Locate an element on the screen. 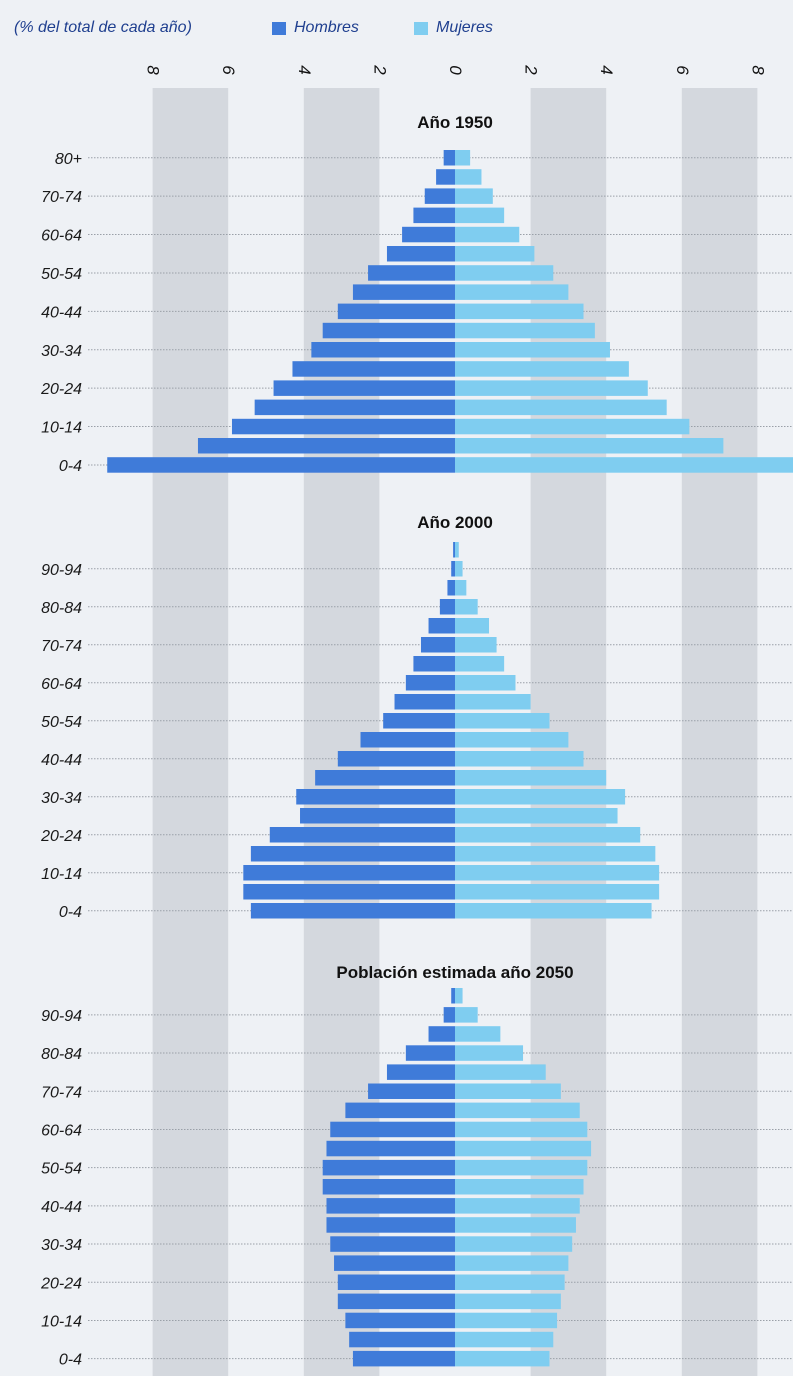 Image resolution: width=793 pixels, height=1376 pixels. age-group-label: 90-94 is located at coordinates (61, 570).